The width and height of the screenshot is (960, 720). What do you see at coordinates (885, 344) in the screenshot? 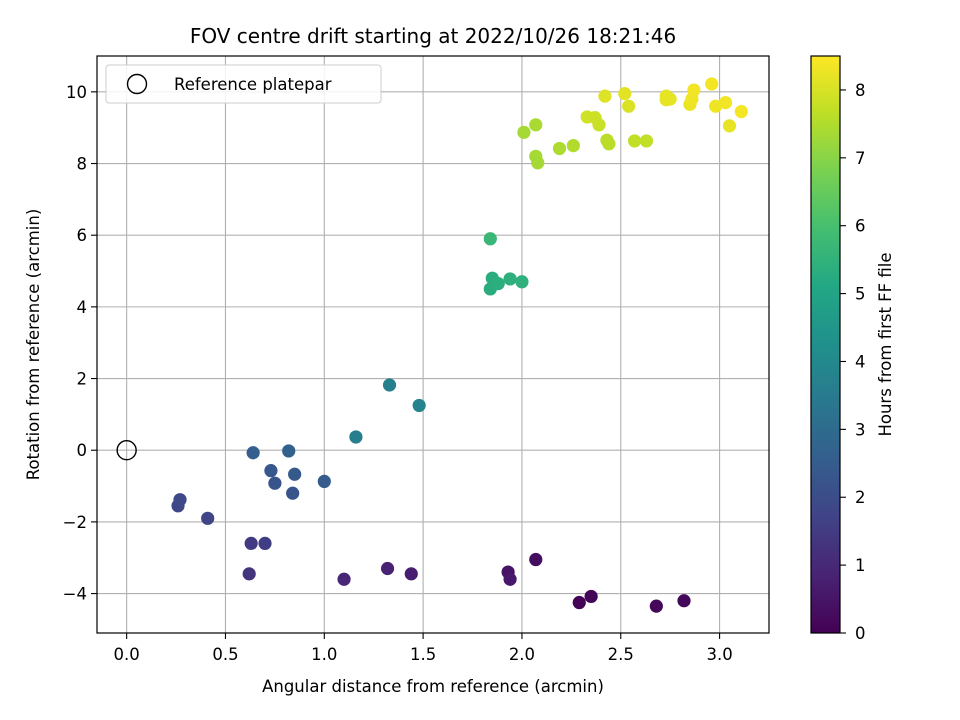
I see `colorbar-label: Hours from first FF file` at bounding box center [885, 344].